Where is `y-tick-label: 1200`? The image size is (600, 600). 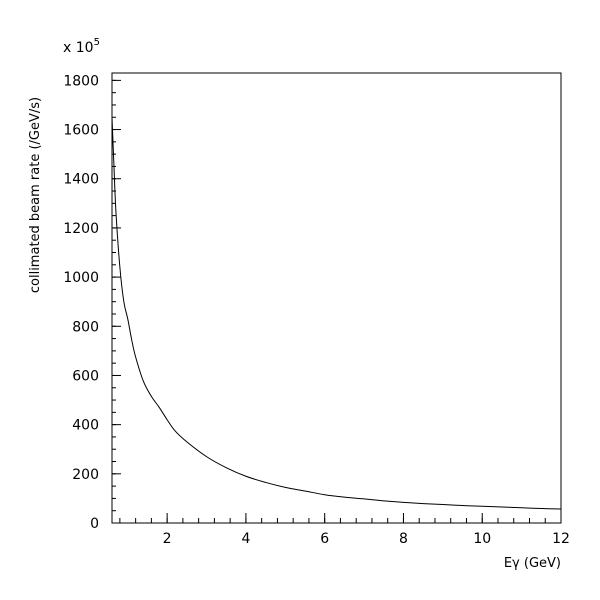 y-tick-label: 1200 is located at coordinates (81, 229).